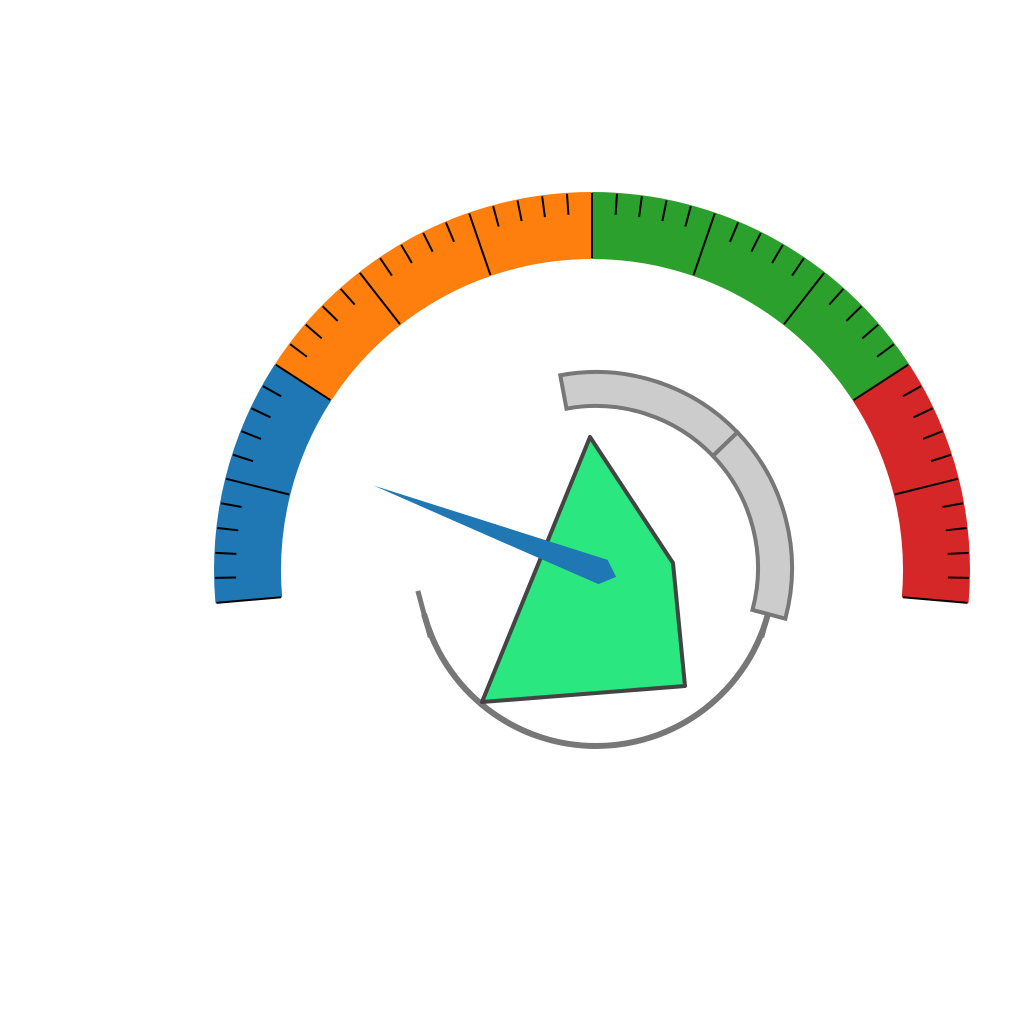  Describe the element at coordinates (495, 535) in the screenshot. I see `gauge-needle` at that location.